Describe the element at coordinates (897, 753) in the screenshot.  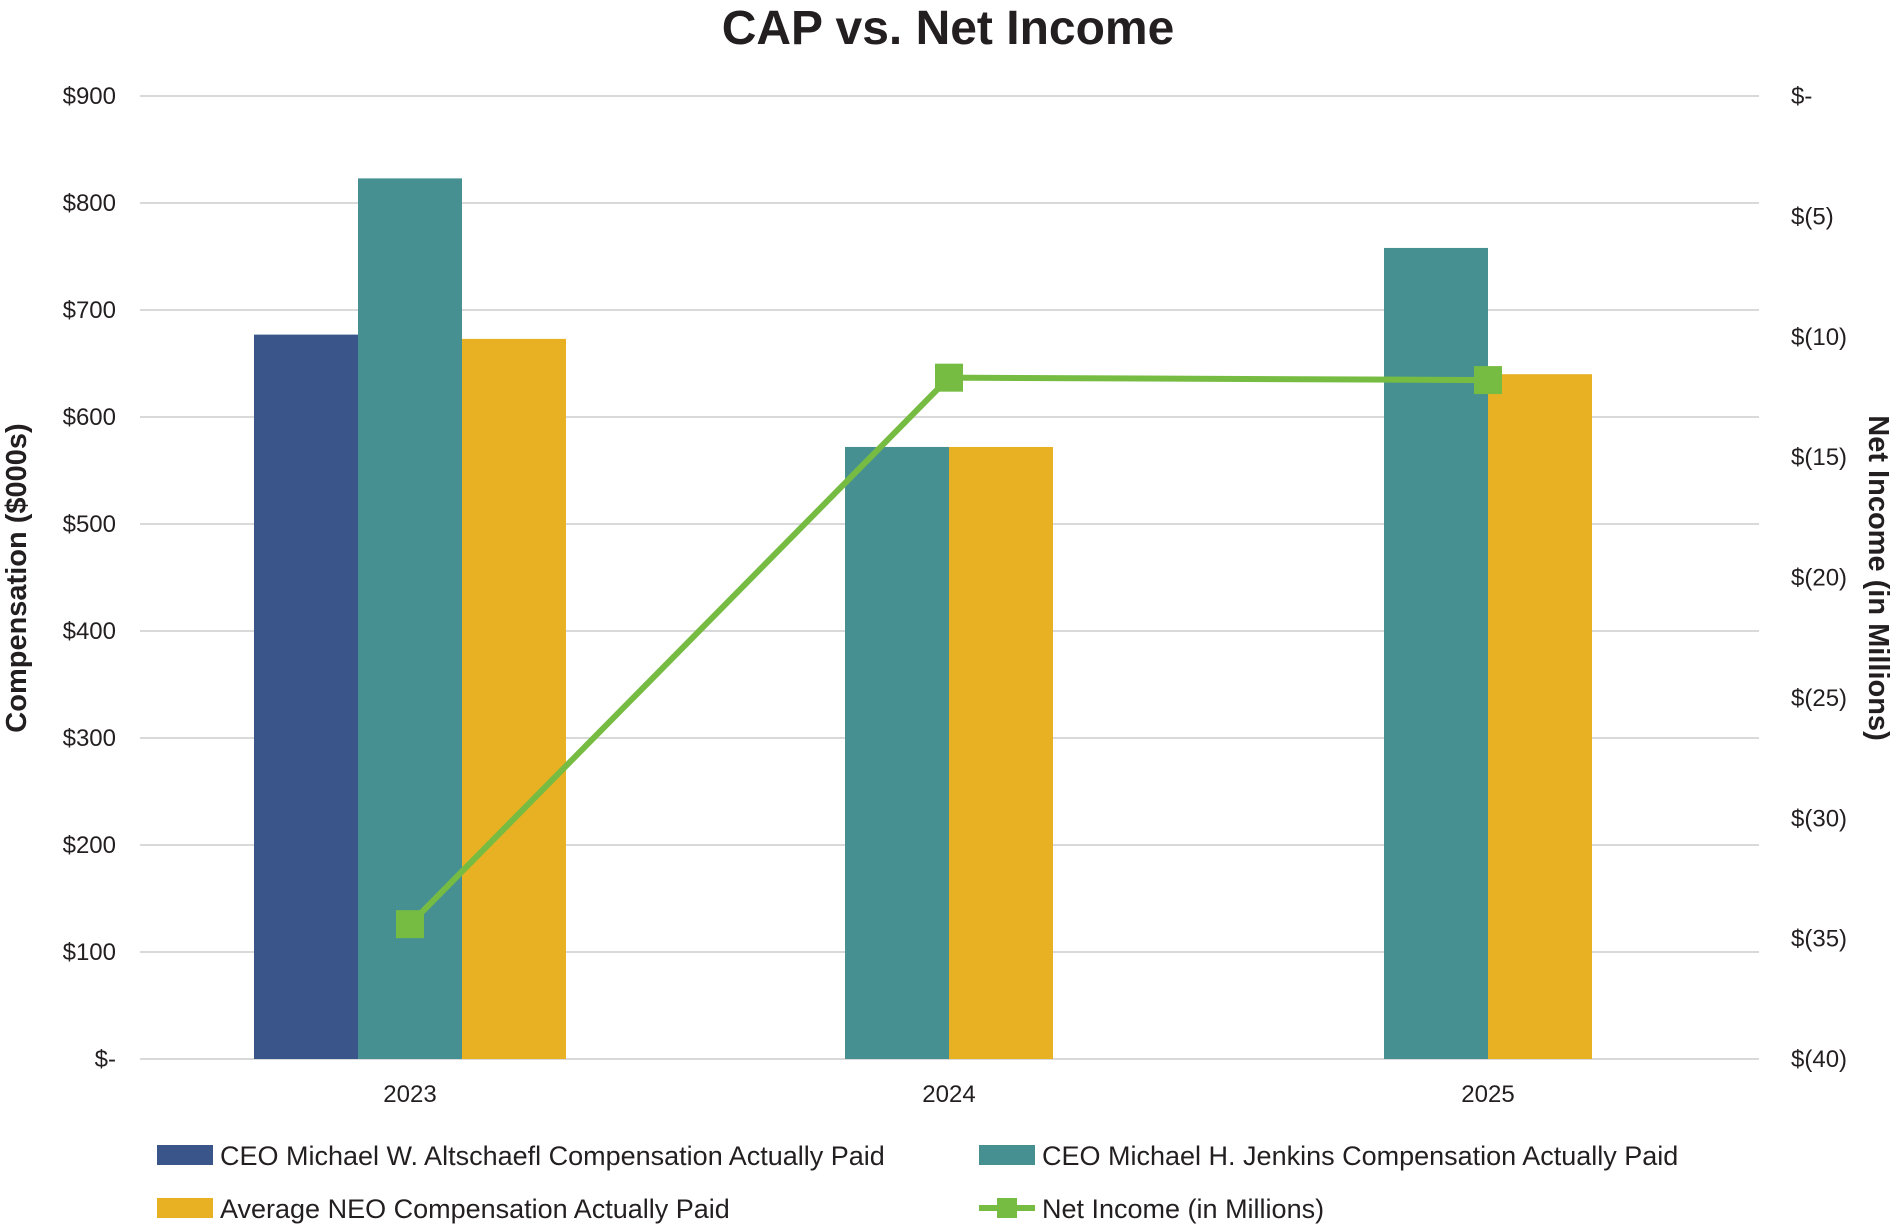
I see `bar-ceo-michael-h-jenkins-compensation-actually-paid-2024` at that location.